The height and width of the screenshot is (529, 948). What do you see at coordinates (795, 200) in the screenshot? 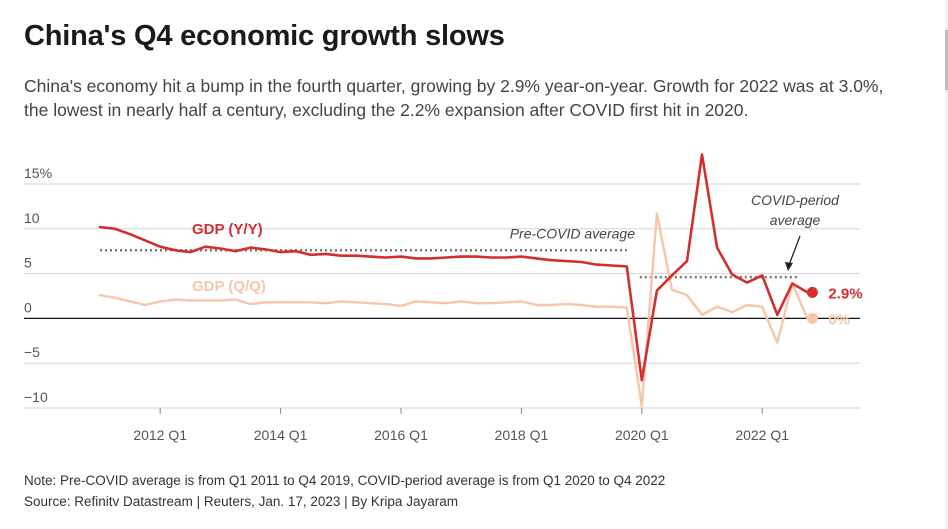
I see `covid-period-average-label: COVID-period` at bounding box center [795, 200].